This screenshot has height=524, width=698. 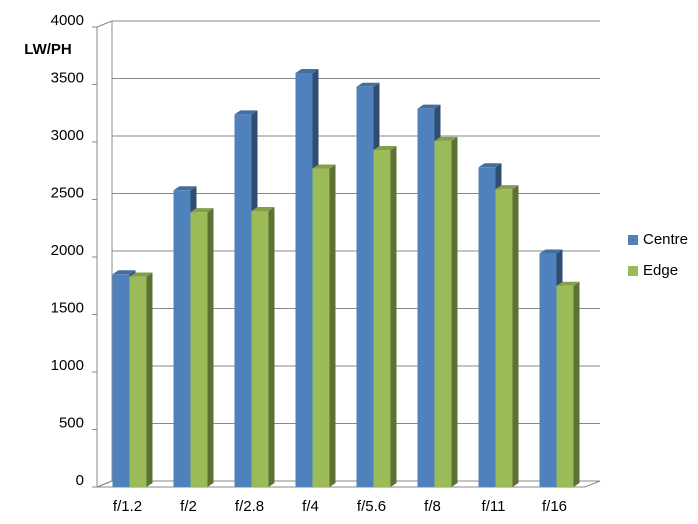 I want to click on y-tick-label: 4000, so click(x=67, y=20).